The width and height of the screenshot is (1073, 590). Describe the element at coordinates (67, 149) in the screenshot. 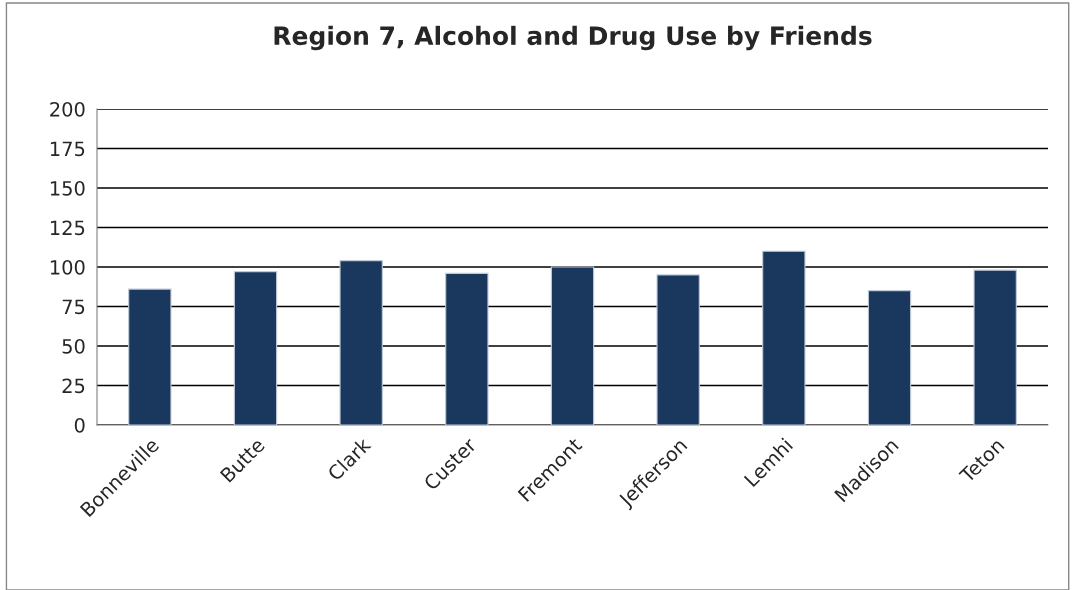

I see `y-tick-label: 175` at that location.